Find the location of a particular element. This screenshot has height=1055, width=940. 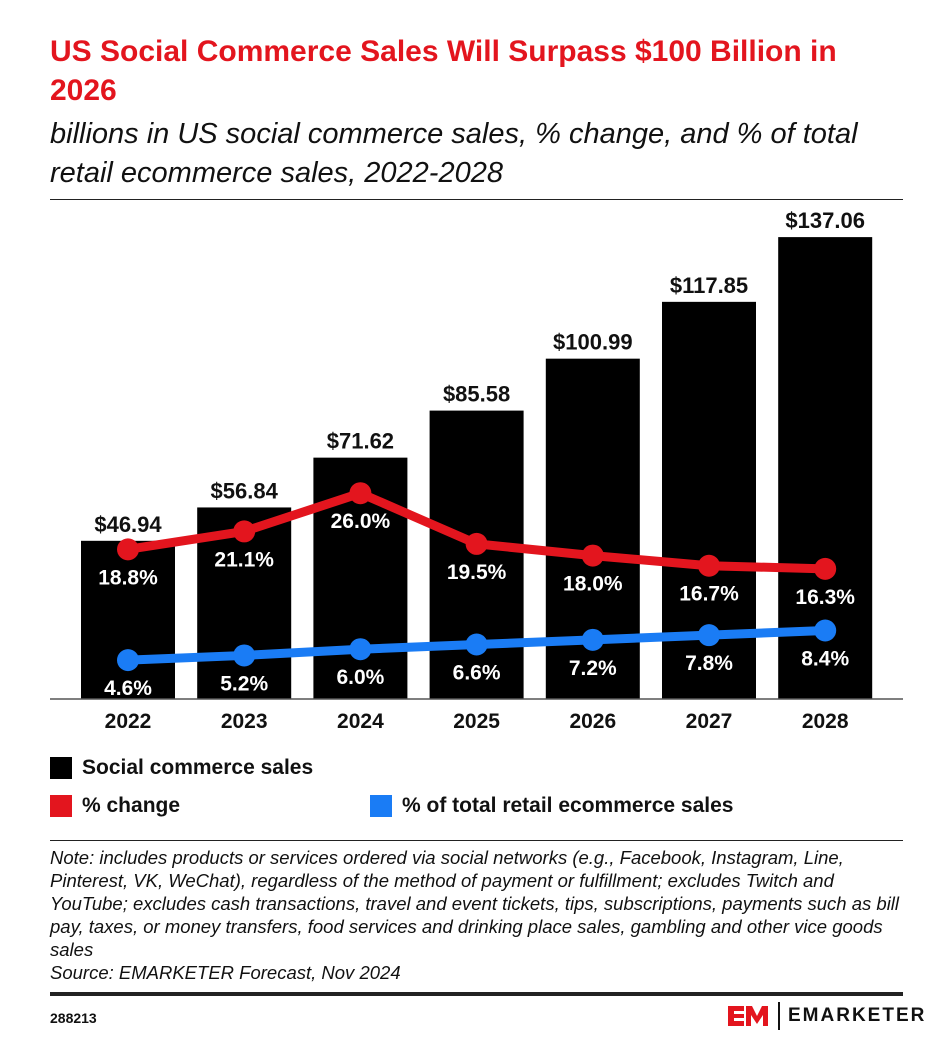

legend-label: % of total retail ecommerce sales is located at coordinates (568, 805).